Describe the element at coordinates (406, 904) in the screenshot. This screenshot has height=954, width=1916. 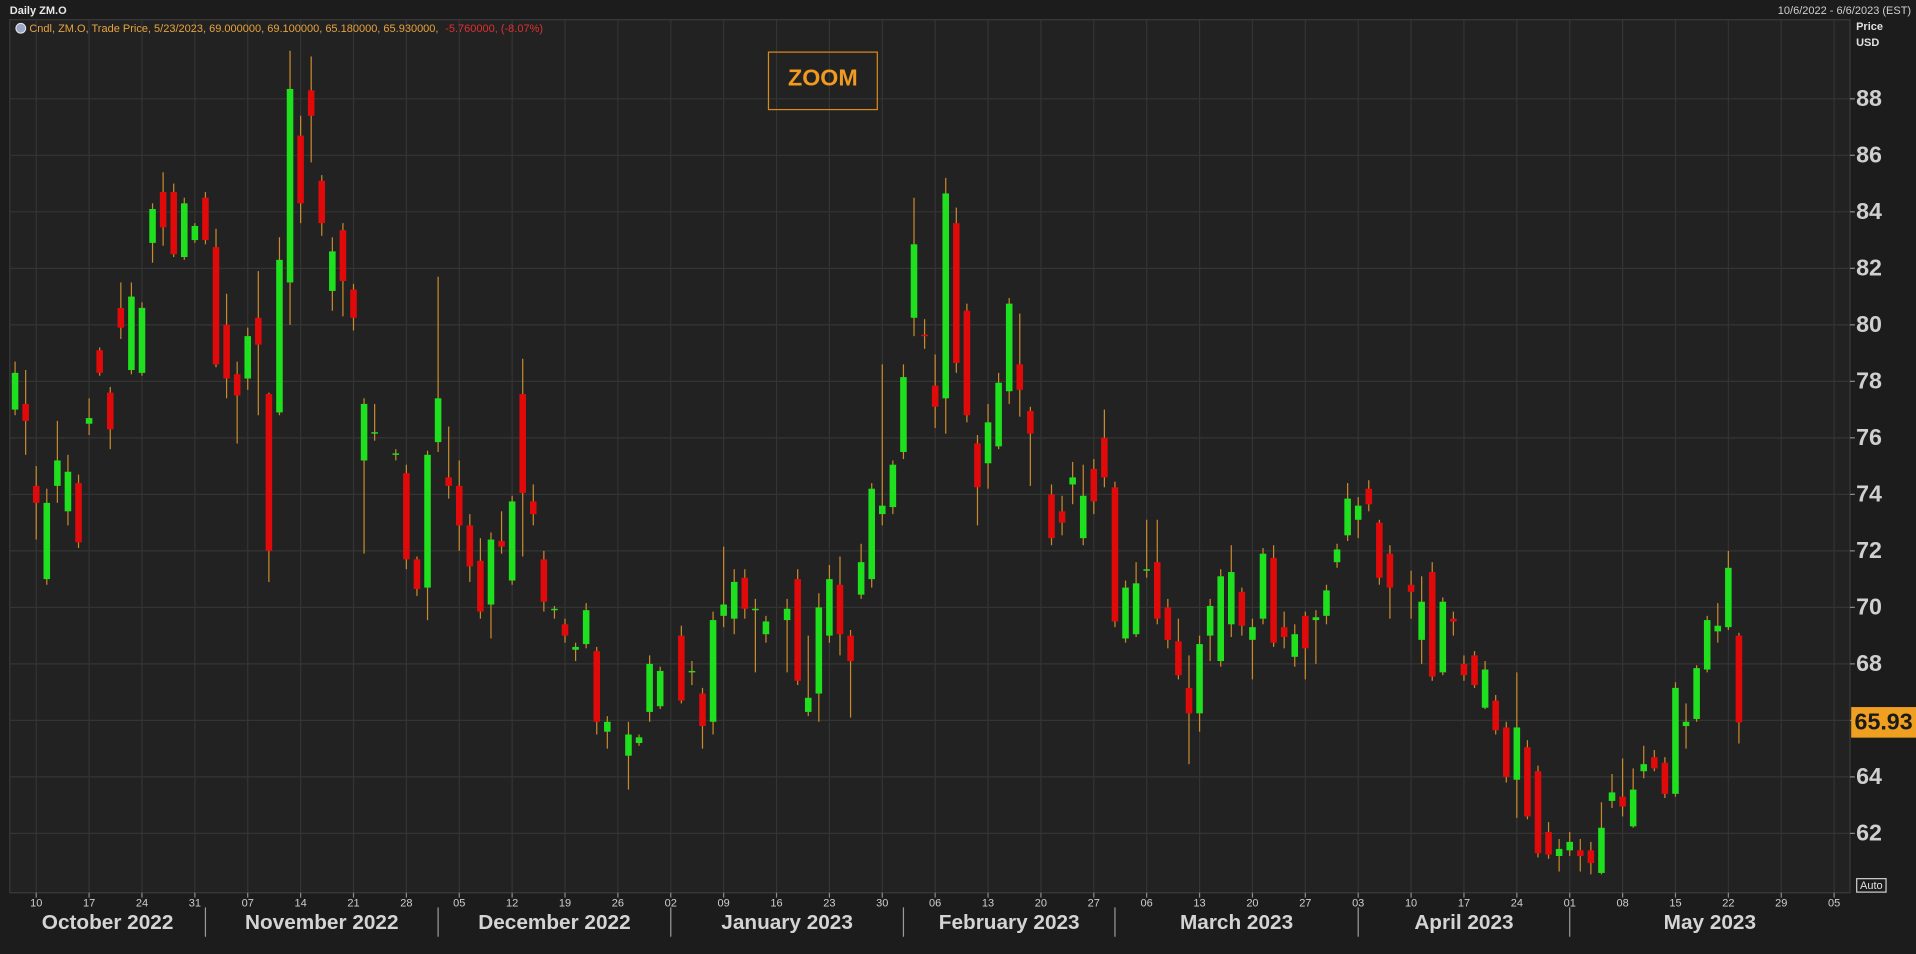
I see `x-tick-label: 28` at that location.